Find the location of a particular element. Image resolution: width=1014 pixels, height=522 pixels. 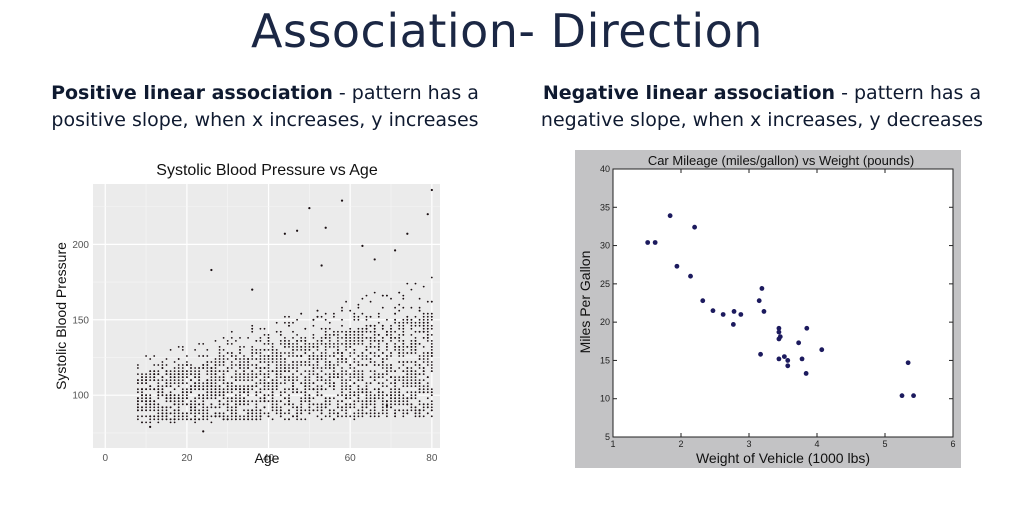

outlier-point is located at coordinates (284, 233).